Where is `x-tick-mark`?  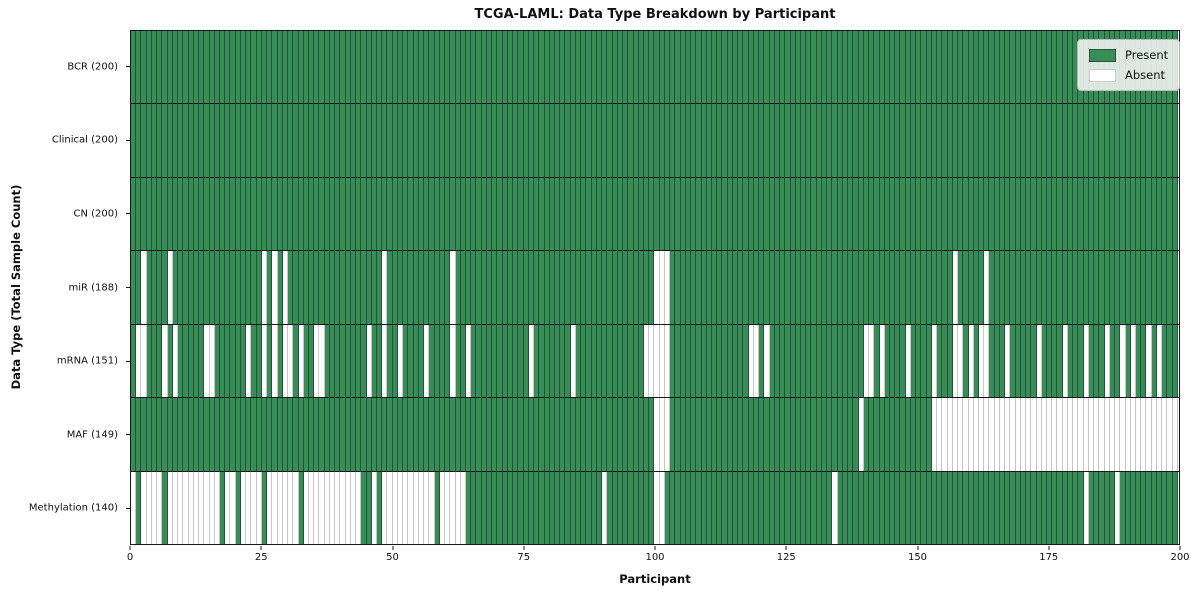 x-tick-mark is located at coordinates (655, 548).